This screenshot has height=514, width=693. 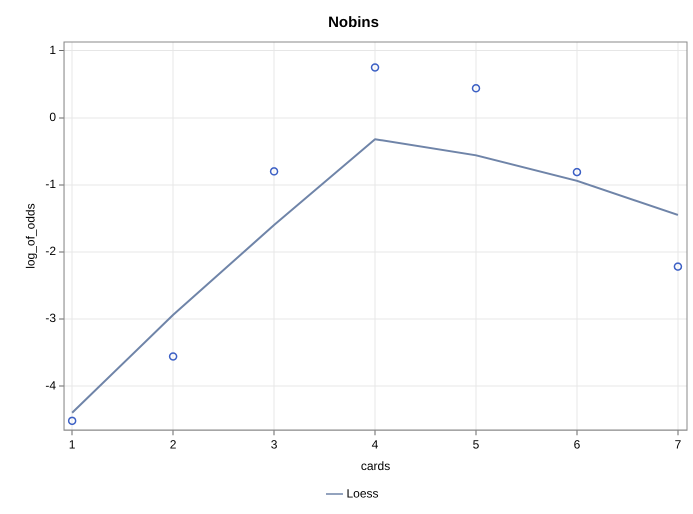 What do you see at coordinates (31, 236) in the screenshot?
I see `y-axis-title: log_of_odds` at bounding box center [31, 236].